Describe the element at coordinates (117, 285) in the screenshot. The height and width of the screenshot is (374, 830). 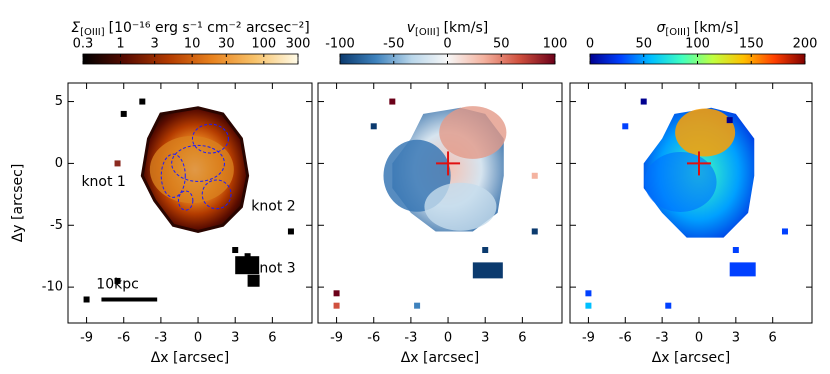
I see `annotation: 10kpc` at that location.